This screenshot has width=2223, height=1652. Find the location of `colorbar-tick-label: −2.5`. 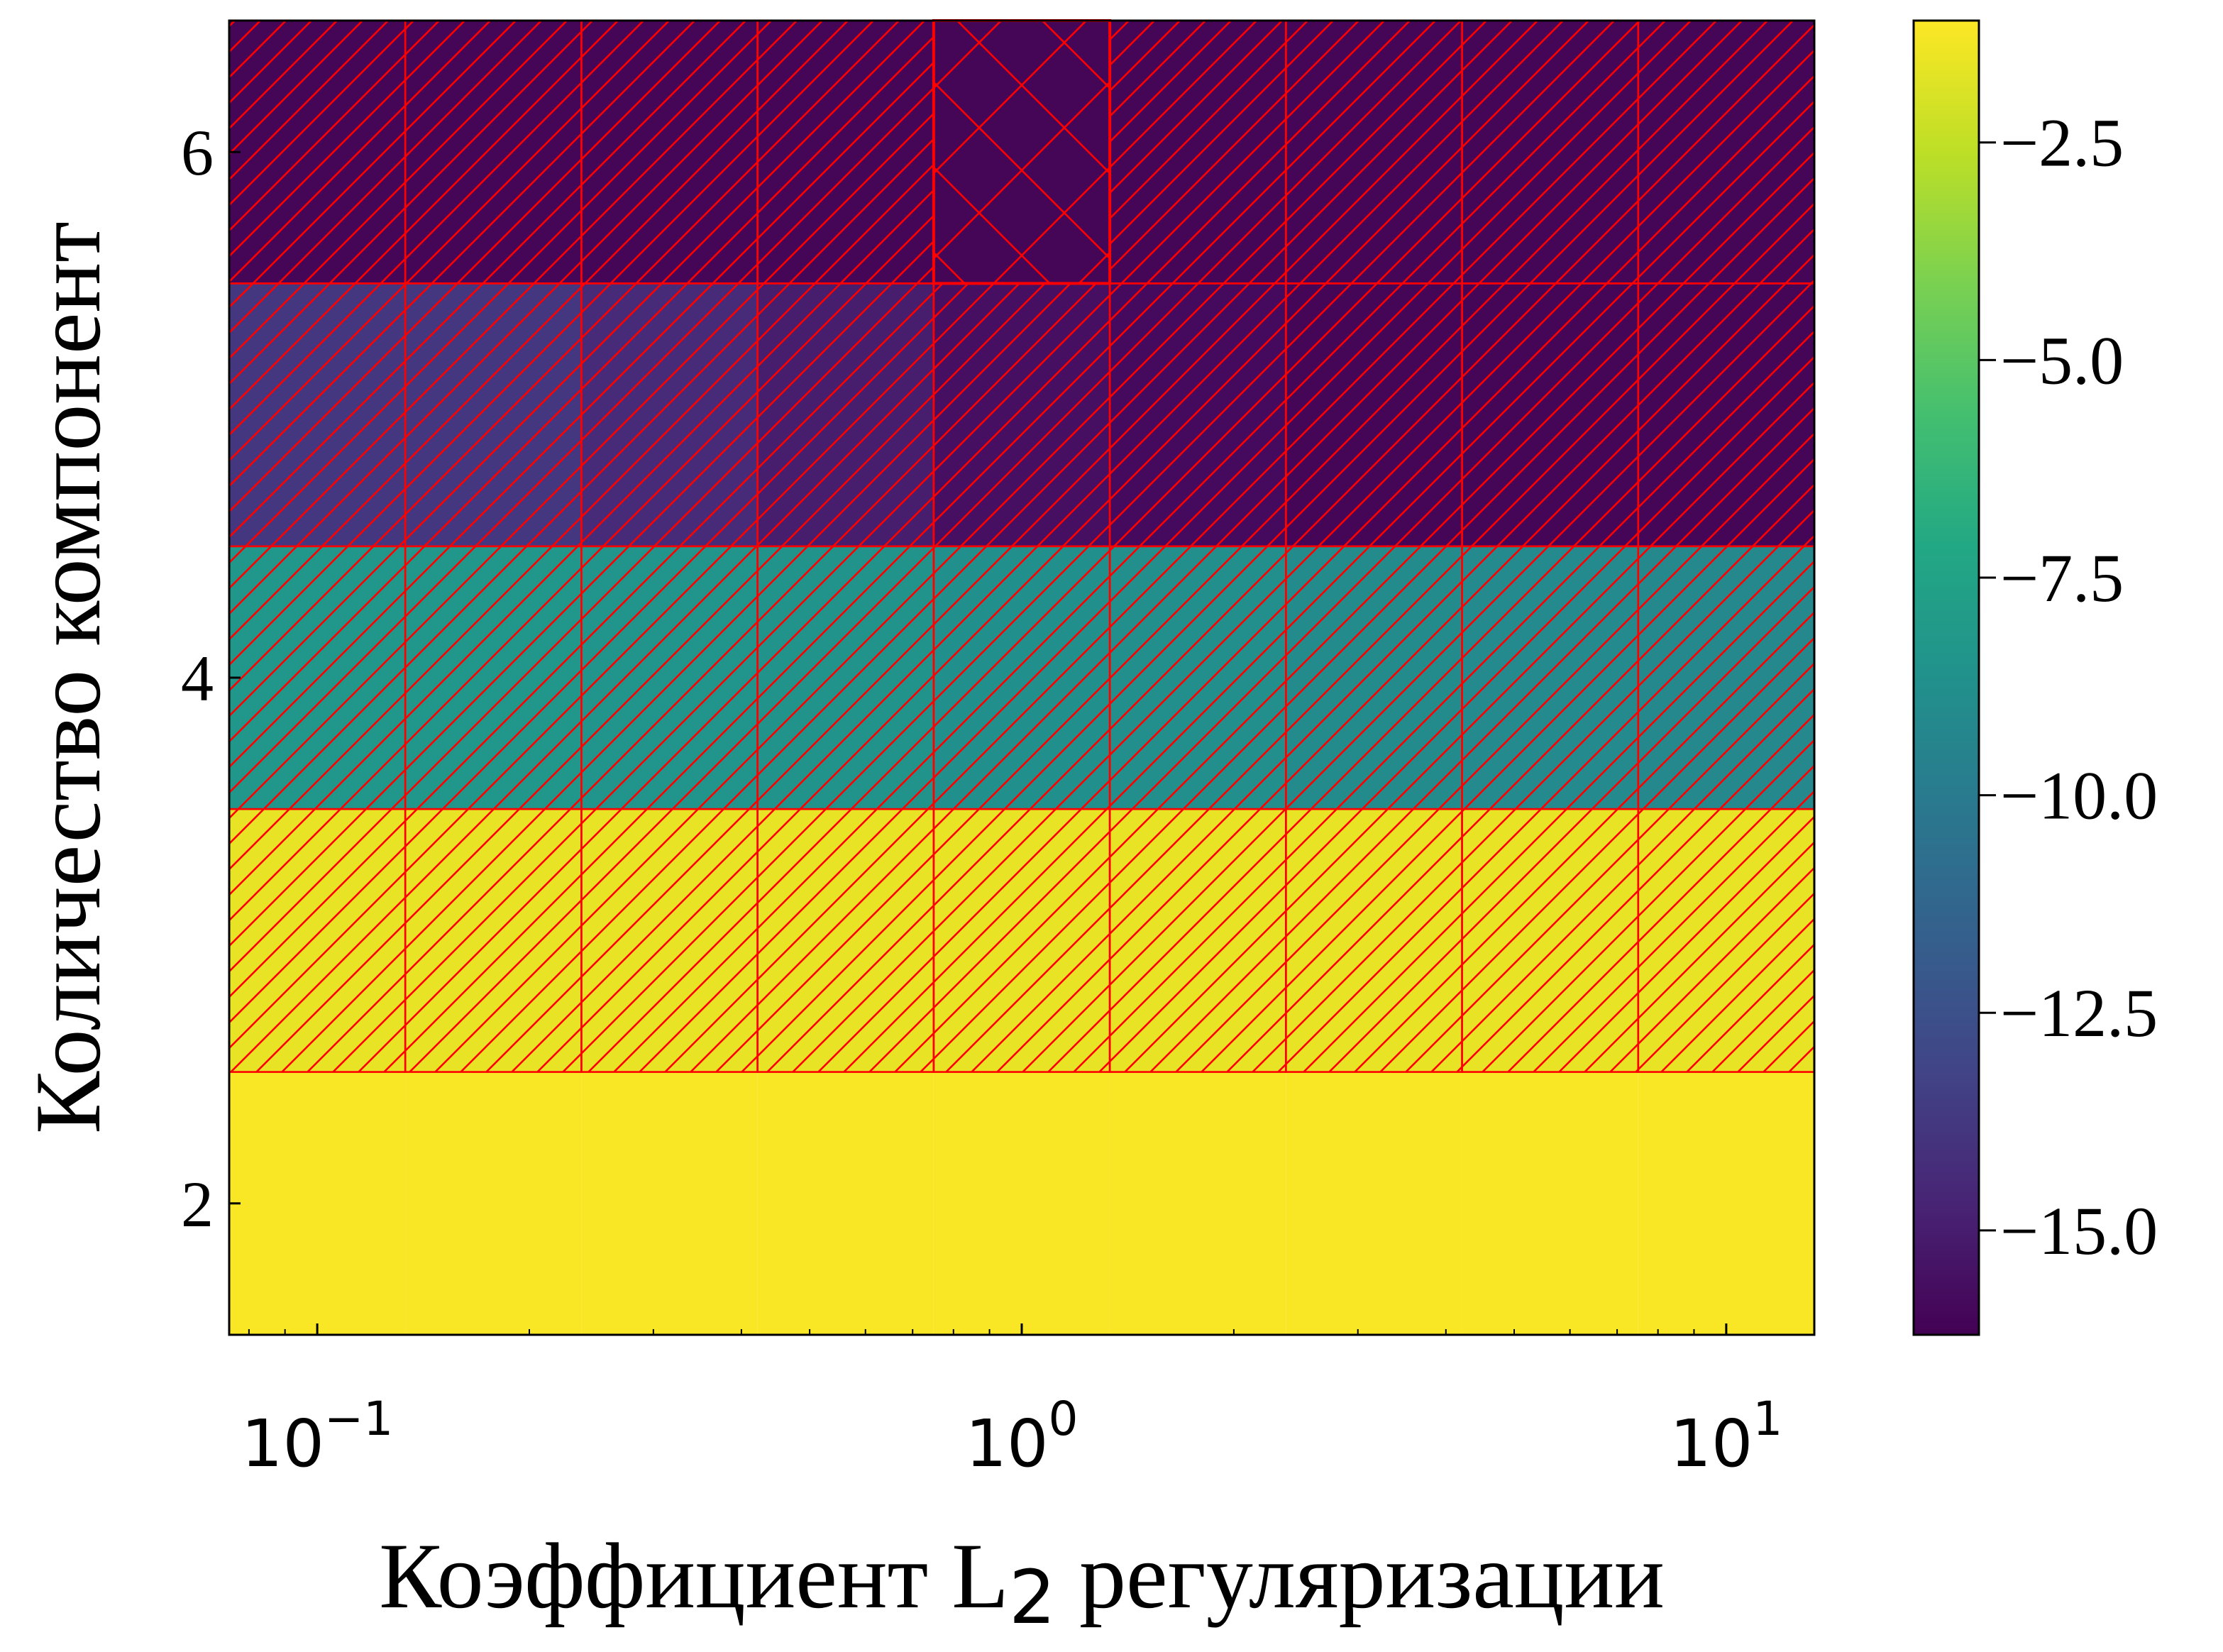

colorbar-tick-label: −2.5 is located at coordinates (2062, 143).